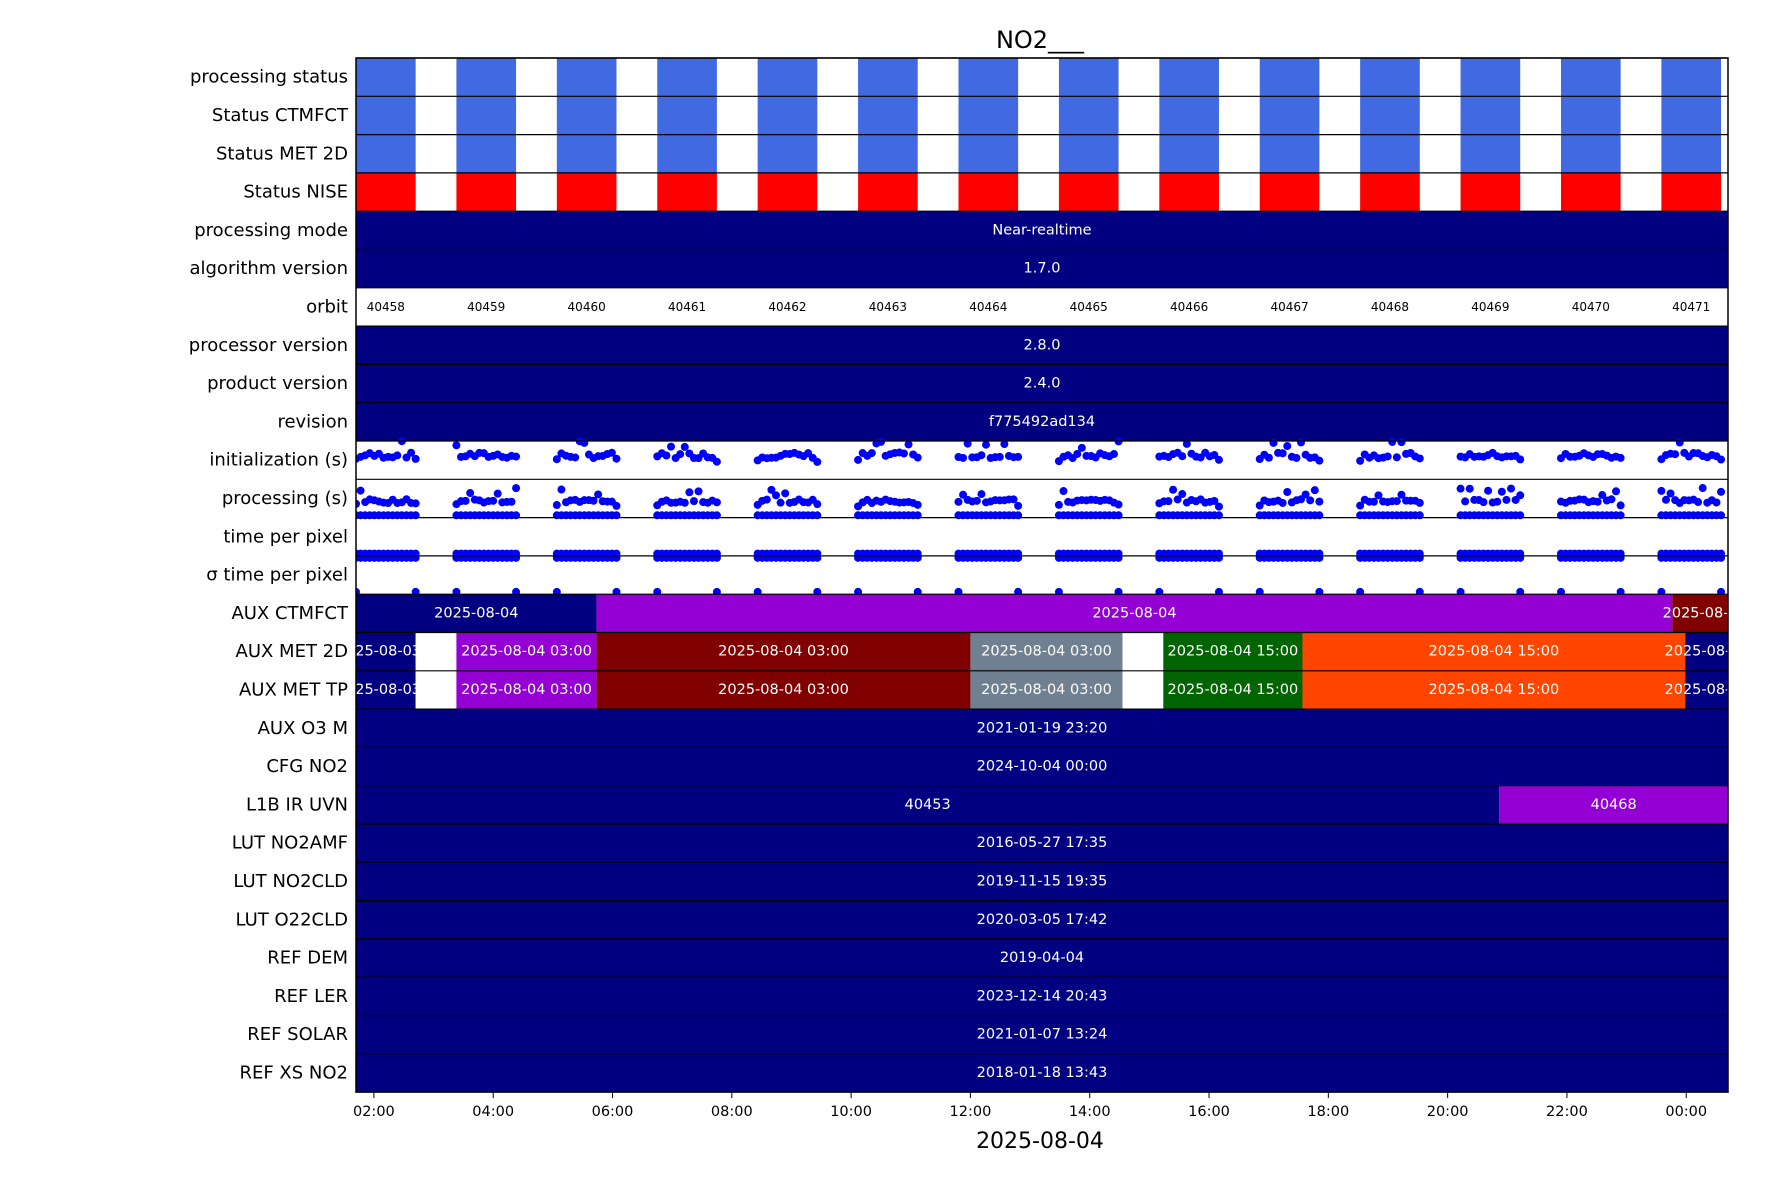 This screenshot has height=1181, width=1771. I want to click on orbit-label: 40458, so click(386, 307).